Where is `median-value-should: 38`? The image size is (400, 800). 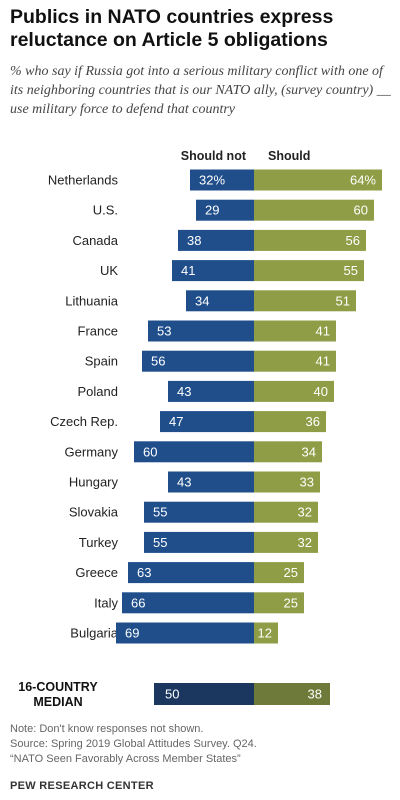 median-value-should: 38 is located at coordinates (315, 694).